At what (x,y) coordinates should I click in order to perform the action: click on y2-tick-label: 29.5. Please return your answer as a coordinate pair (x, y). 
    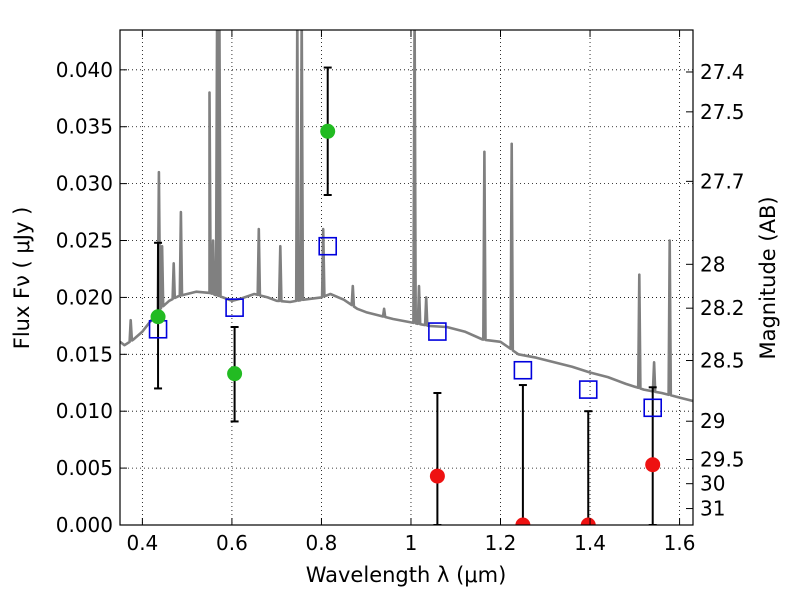
    Looking at the image, I should click on (722, 460).